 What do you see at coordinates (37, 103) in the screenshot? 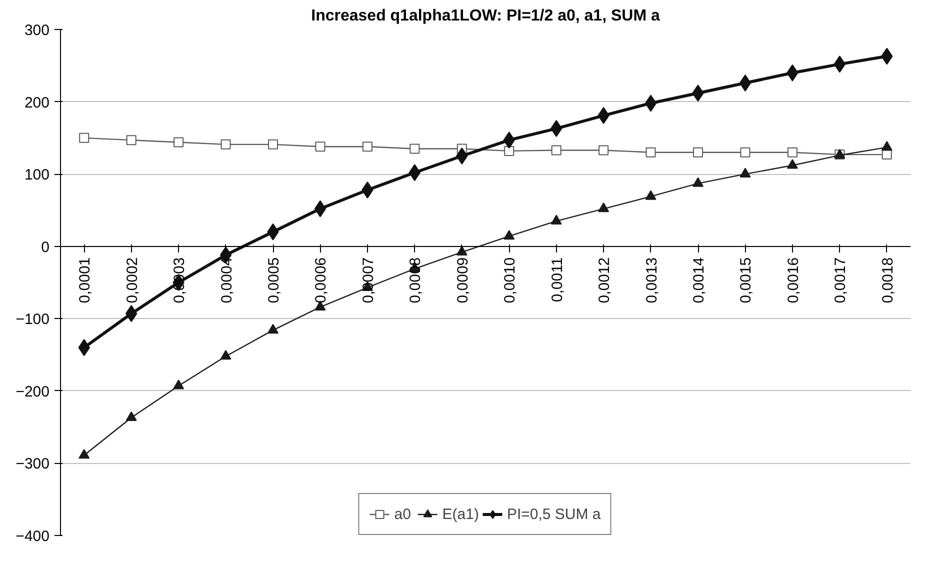
I see `y-tick-label: 200` at bounding box center [37, 103].